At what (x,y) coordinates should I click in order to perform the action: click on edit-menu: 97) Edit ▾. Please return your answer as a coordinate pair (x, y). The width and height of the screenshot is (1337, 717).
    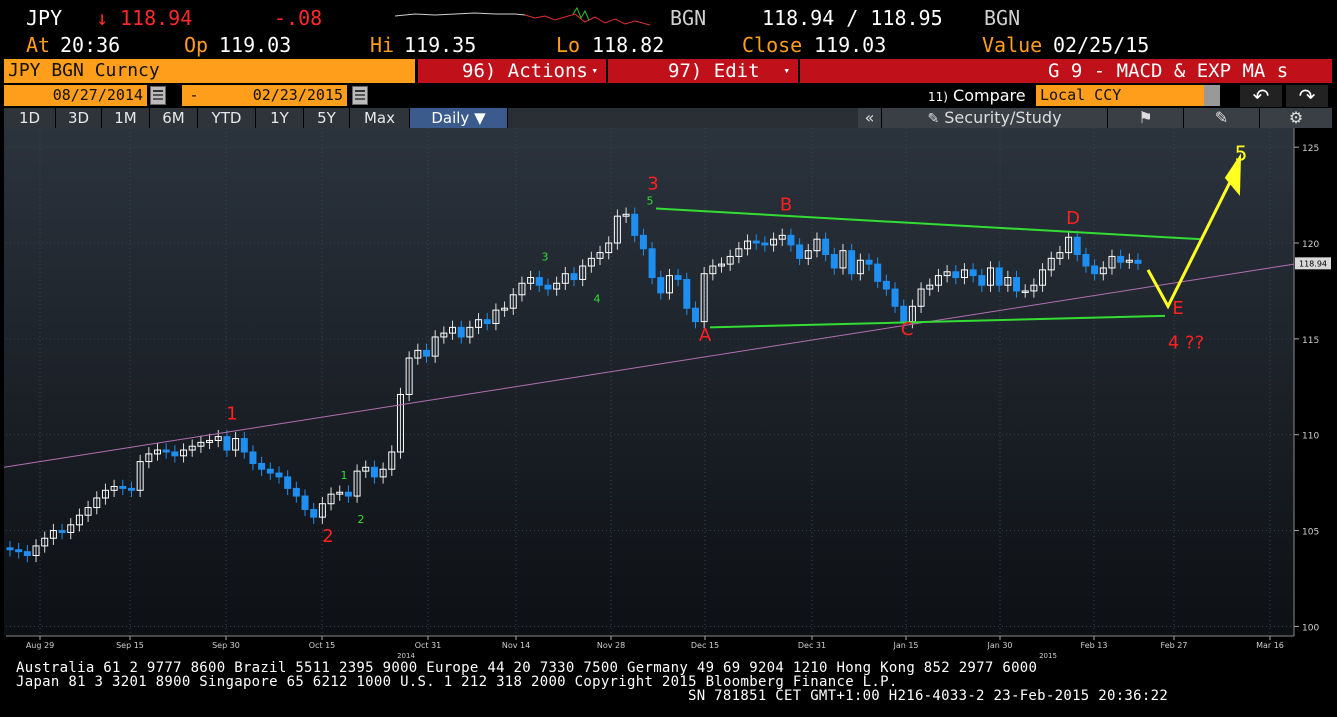
    Looking at the image, I should click on (704, 71).